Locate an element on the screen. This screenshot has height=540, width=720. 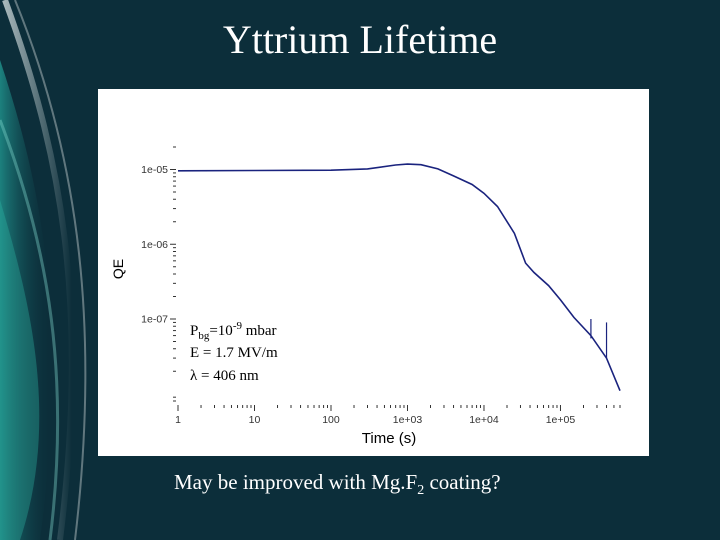
y-tick-label: 1e-07 is located at coordinates (154, 320).